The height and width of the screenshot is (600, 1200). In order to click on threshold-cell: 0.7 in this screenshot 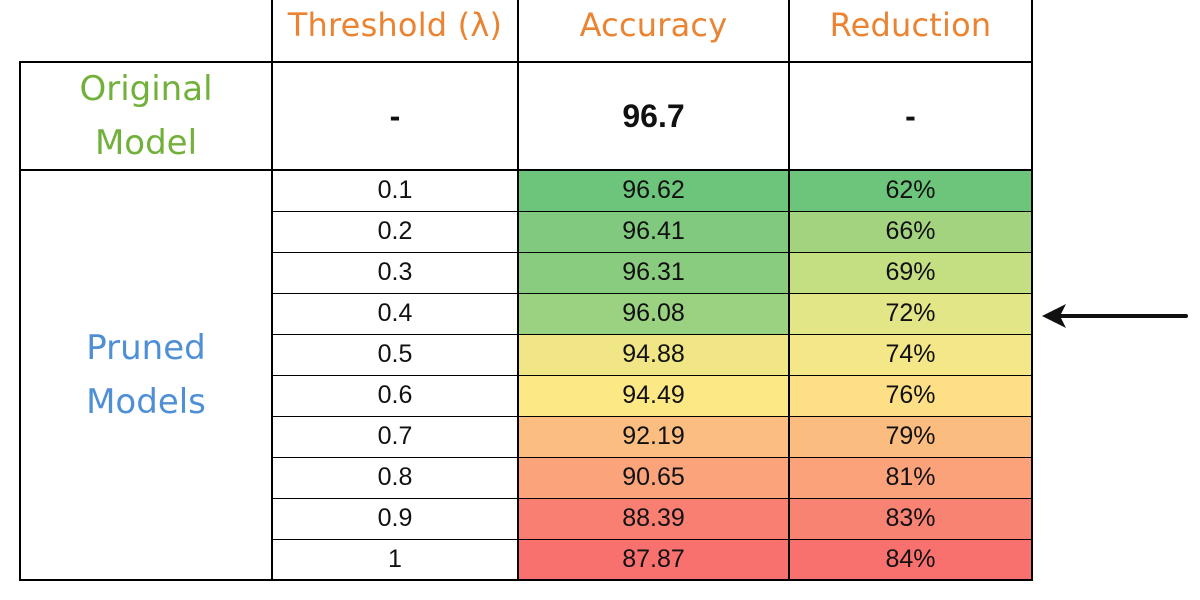, I will do `click(395, 436)`.